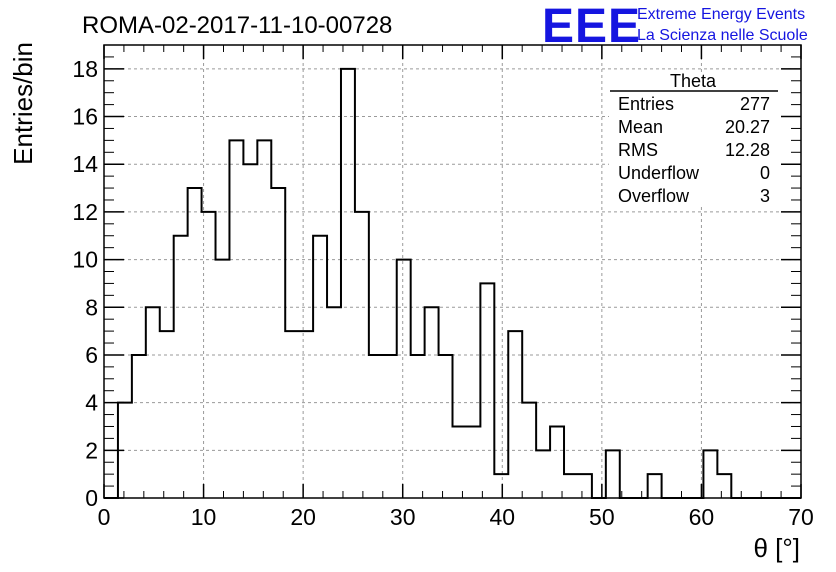  Describe the element at coordinates (502, 517) in the screenshot. I see `x-tick-label: 40` at that location.